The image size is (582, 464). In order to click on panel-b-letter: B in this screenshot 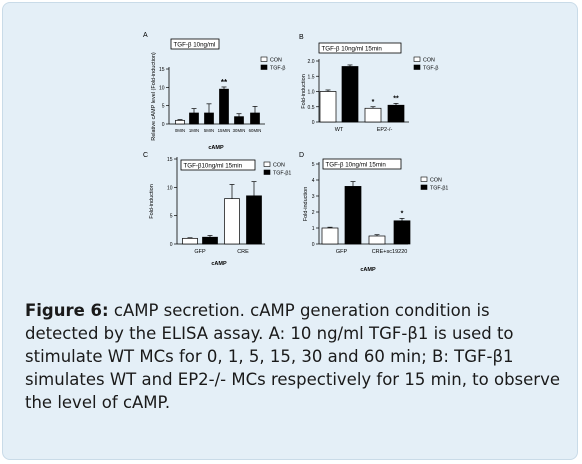, I will do `click(301, 37)`.